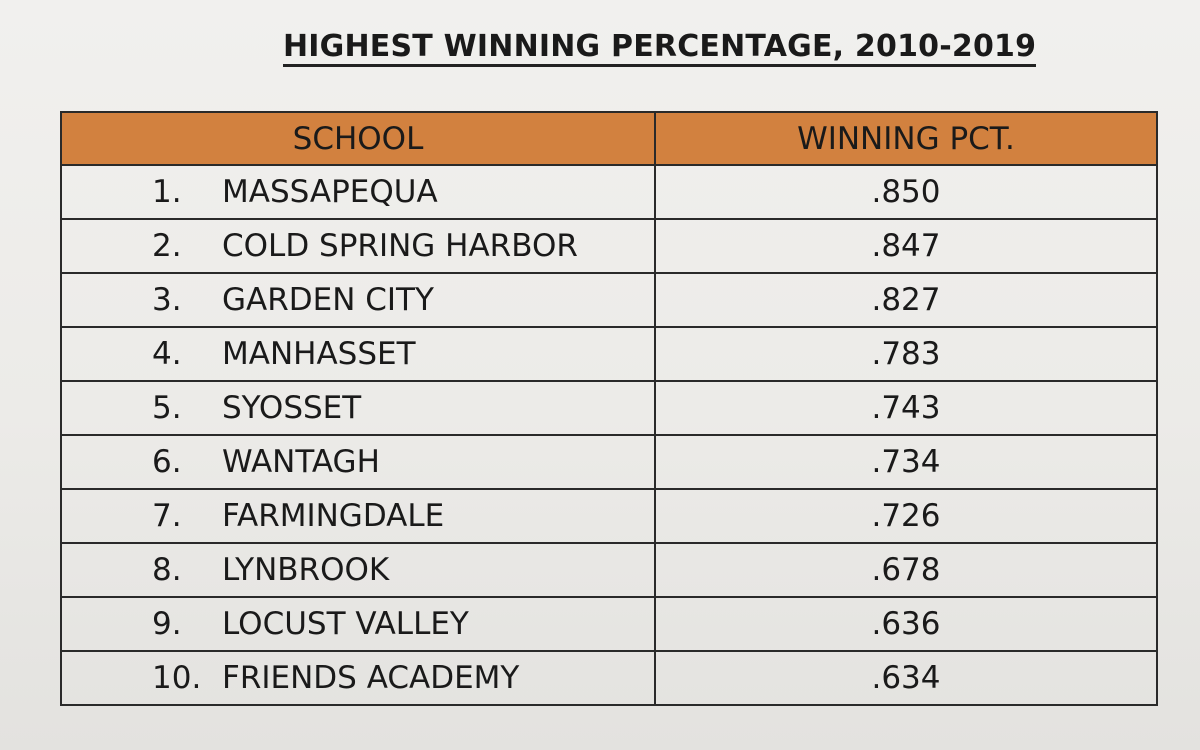 The width and height of the screenshot is (1200, 750). Describe the element at coordinates (906, 354) in the screenshot. I see `winning-pct-cell: .783` at that location.